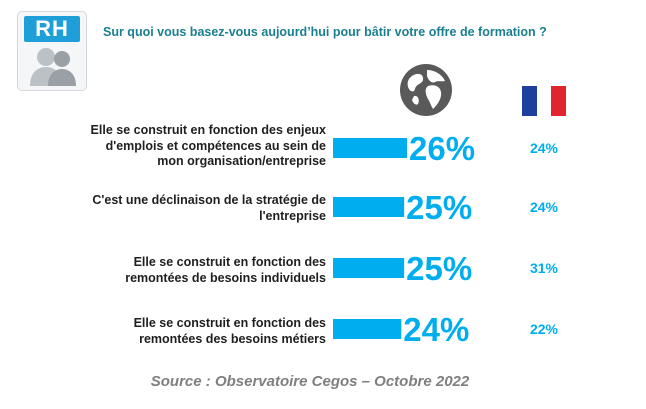 The image size is (646, 409). What do you see at coordinates (544, 329) in the screenshot?
I see `france-value-label: 22%` at bounding box center [544, 329].